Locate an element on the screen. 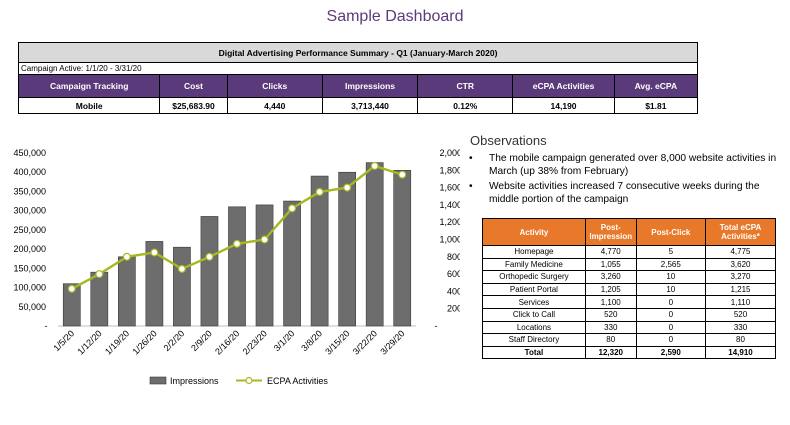 Image resolution: width=790 pixels, height=425 pixels. activity-name: Click to Call is located at coordinates (534, 314).